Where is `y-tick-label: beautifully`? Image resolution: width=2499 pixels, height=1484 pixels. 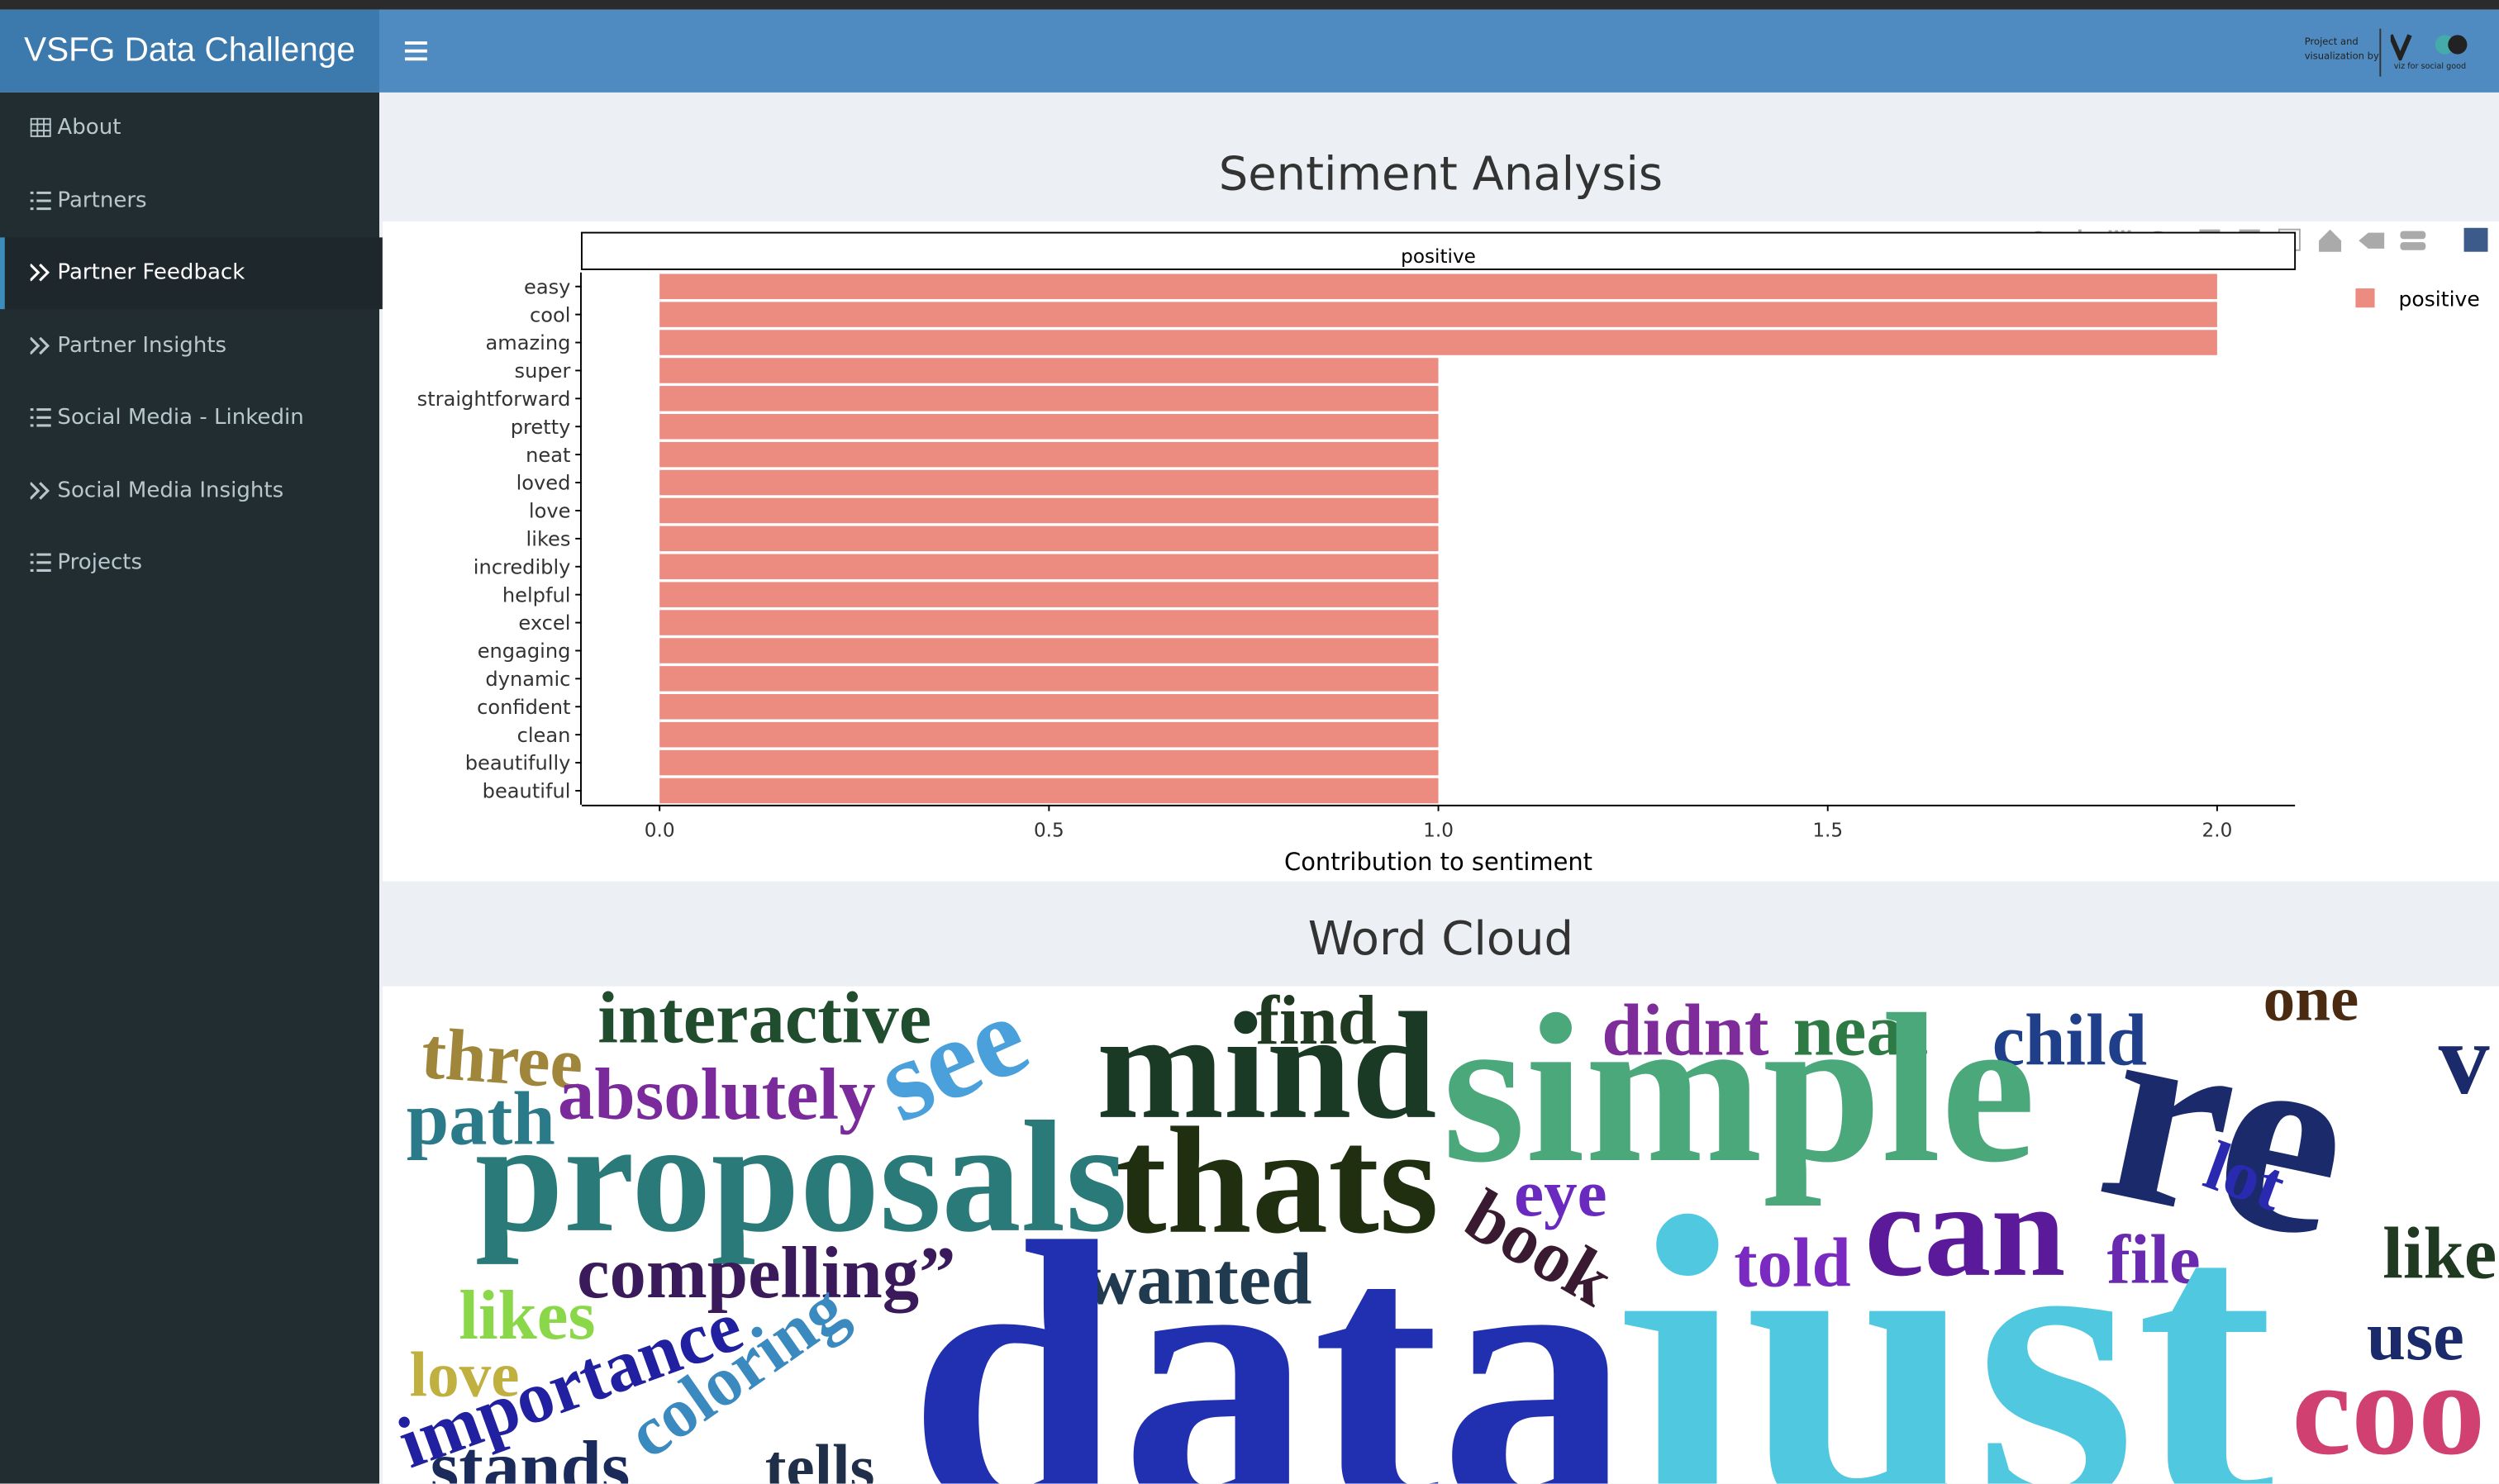 y-tick-label: beautifully is located at coordinates (518, 763).